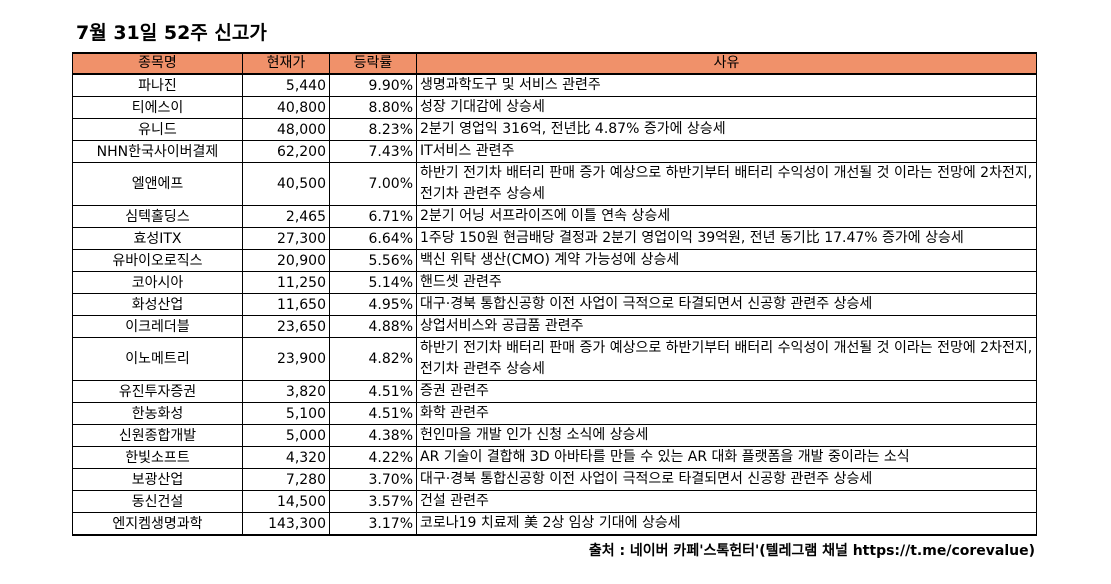 The height and width of the screenshot is (584, 1111). I want to click on change-rate-cell: 5.56%, so click(373, 260).